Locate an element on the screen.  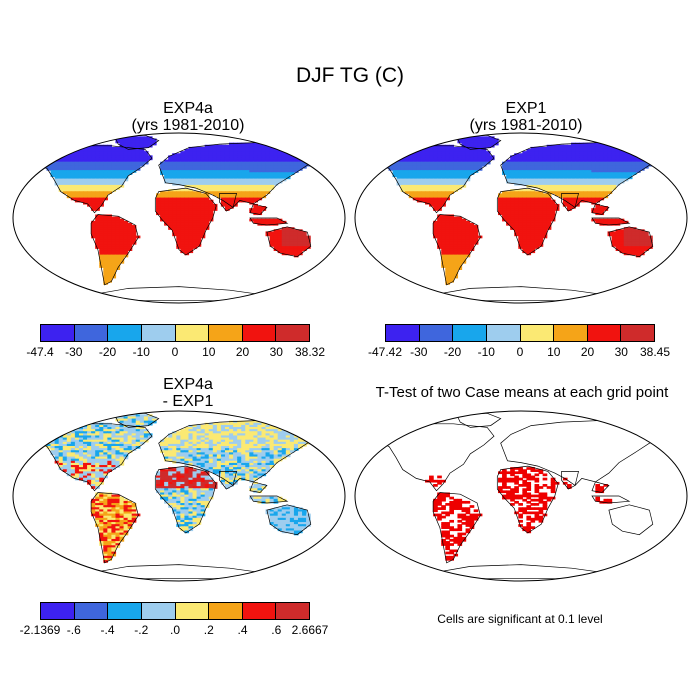
colorbar-tick-label: 2.6667 is located at coordinates (310, 630).